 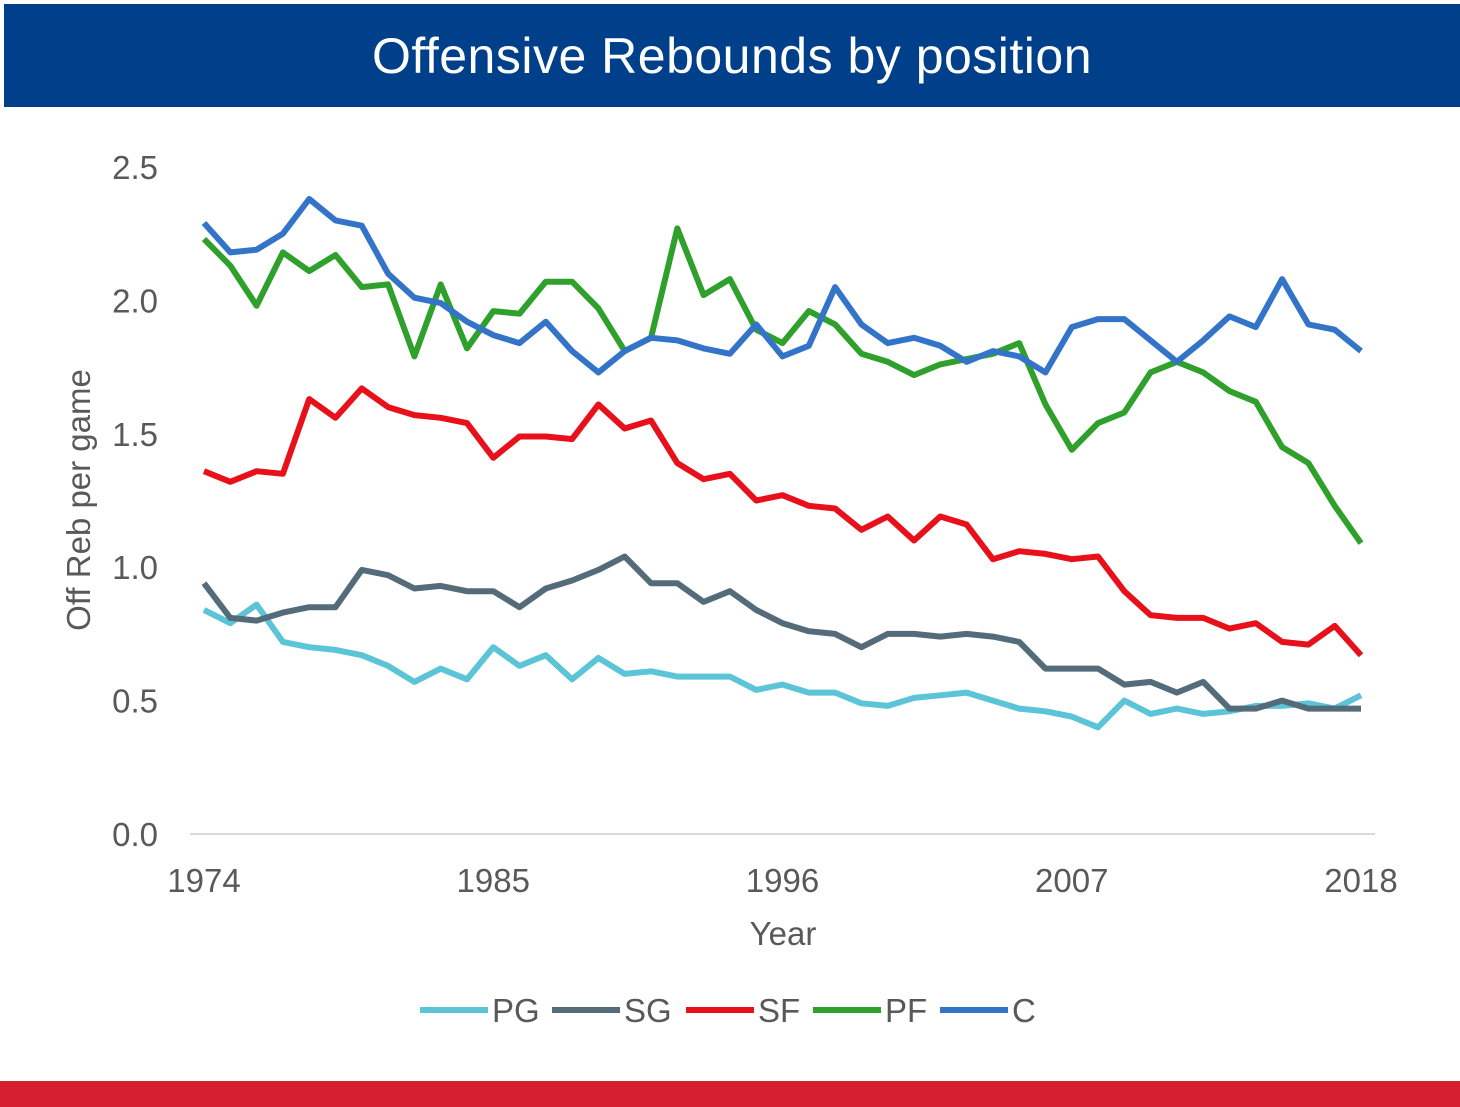 What do you see at coordinates (135, 834) in the screenshot?
I see `y-tick-label: 0.0` at bounding box center [135, 834].